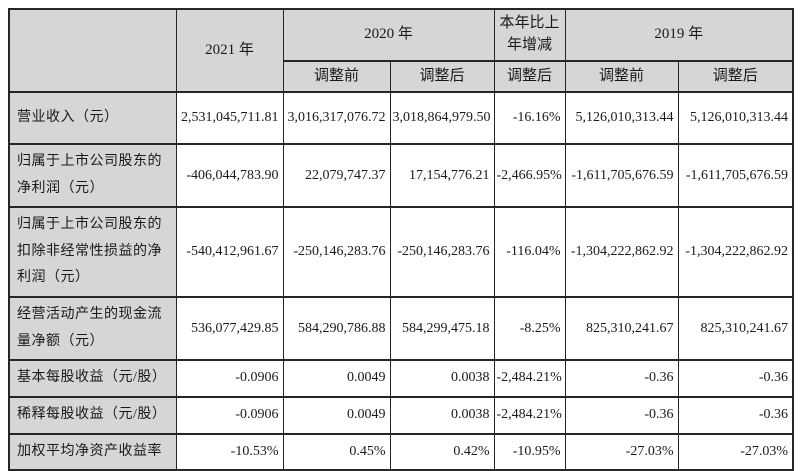  Describe the element at coordinates (229, 50) in the screenshot. I see `col-header-2021: 2021 年` at that location.